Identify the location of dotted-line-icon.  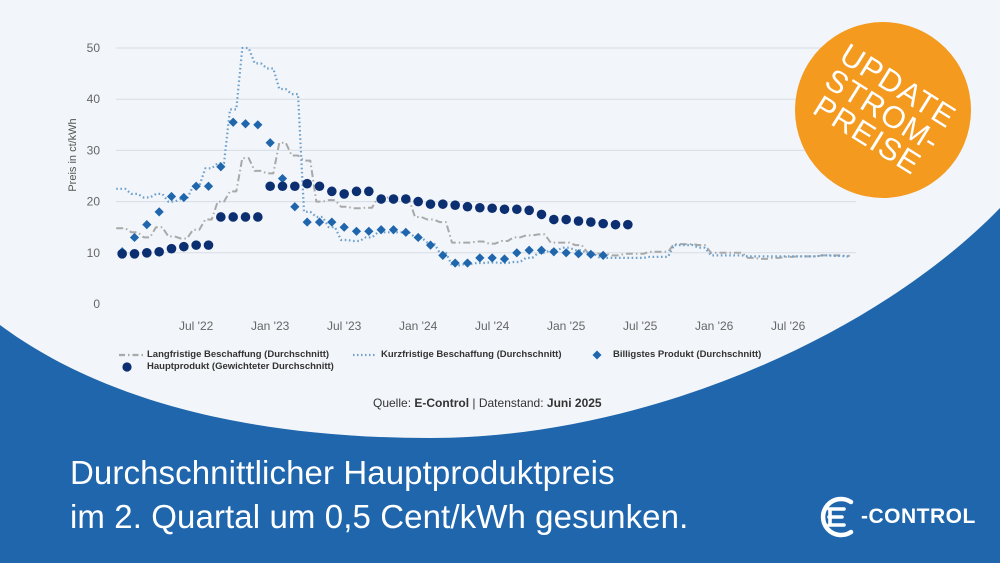
(365, 354).